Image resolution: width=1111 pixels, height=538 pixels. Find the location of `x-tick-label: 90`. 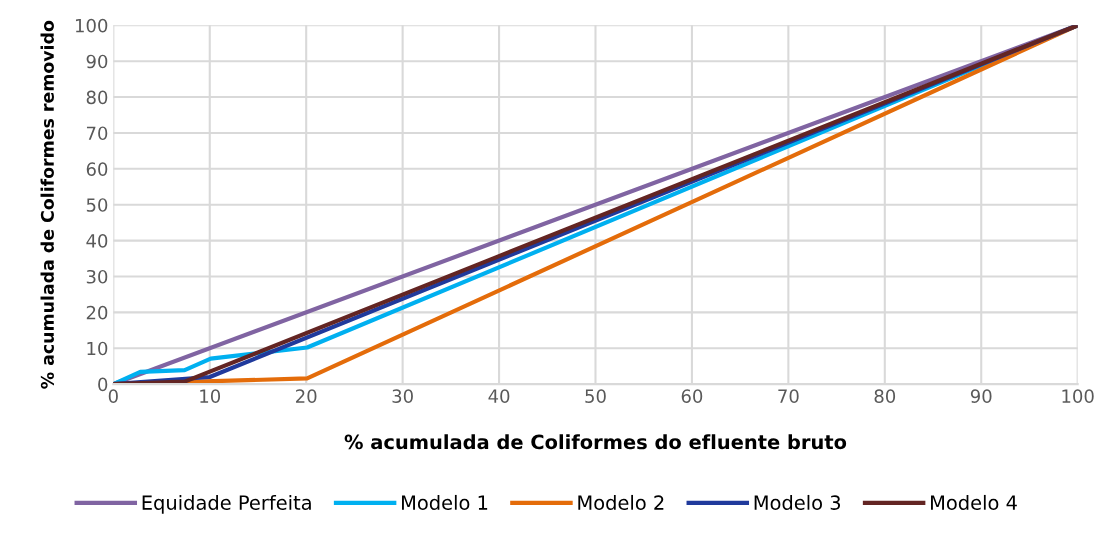

x-tick-label: 90 is located at coordinates (981, 396).